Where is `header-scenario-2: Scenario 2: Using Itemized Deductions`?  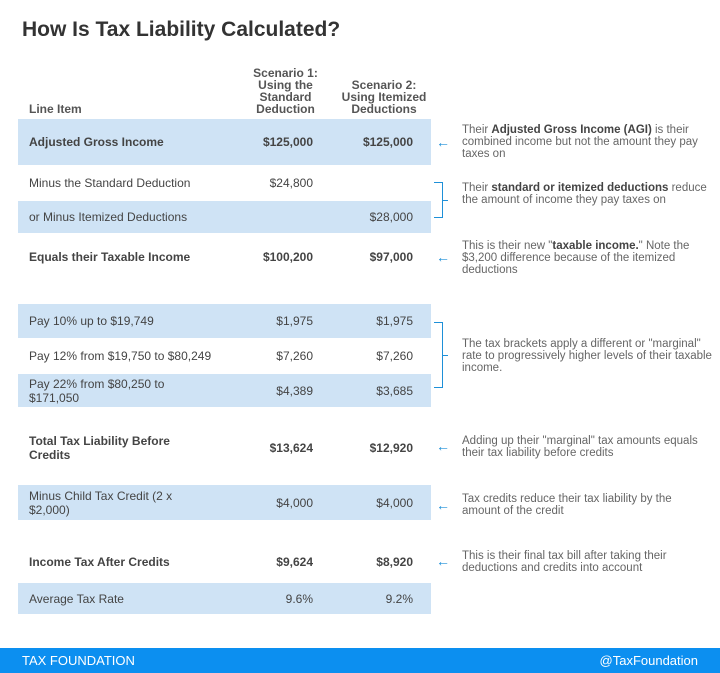 header-scenario-2: Scenario 2: Using Itemized Deductions is located at coordinates (384, 97).